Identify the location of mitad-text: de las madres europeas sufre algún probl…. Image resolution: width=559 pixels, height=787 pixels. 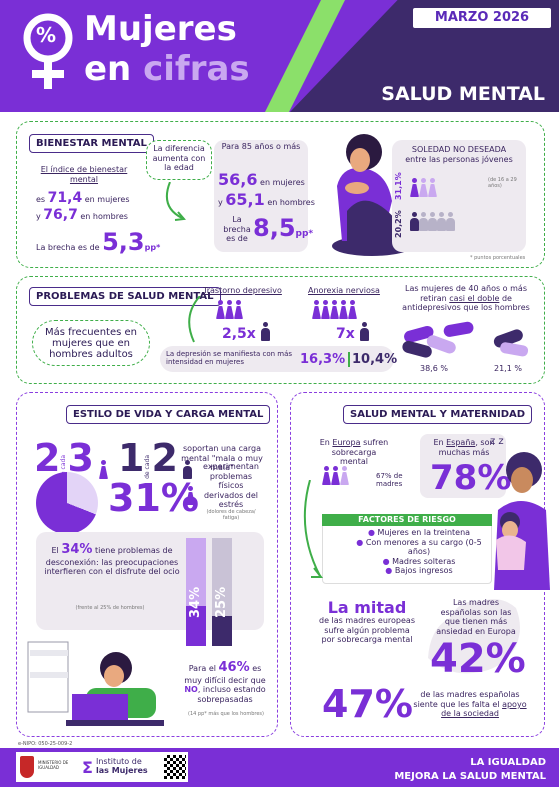
(367, 630).